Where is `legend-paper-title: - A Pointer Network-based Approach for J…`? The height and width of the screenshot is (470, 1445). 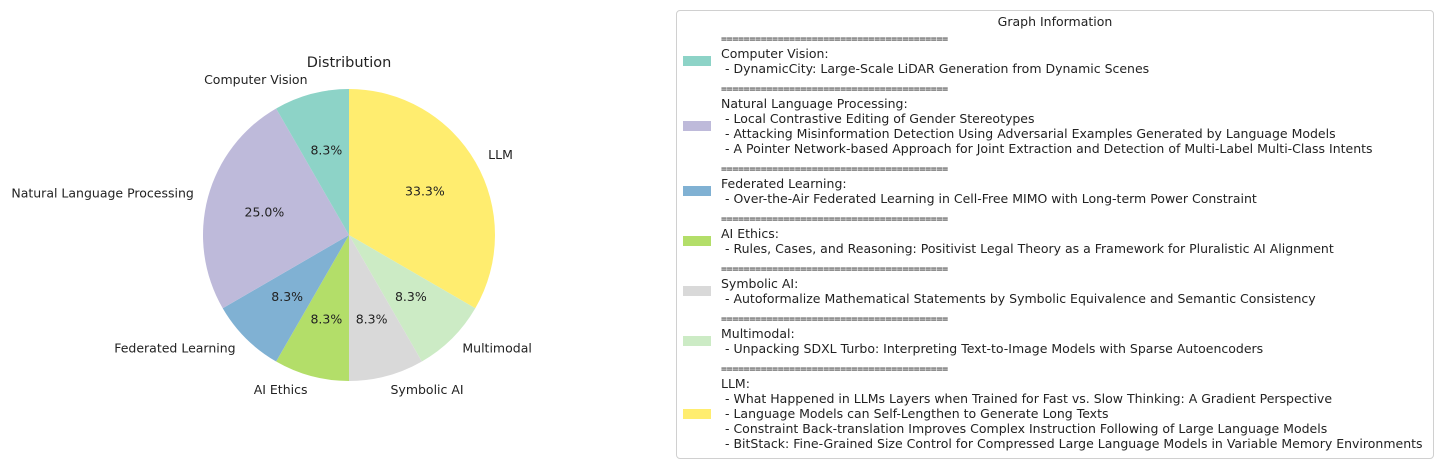
legend-paper-title: - A Pointer Network-based Approach for J… is located at coordinates (1047, 148).